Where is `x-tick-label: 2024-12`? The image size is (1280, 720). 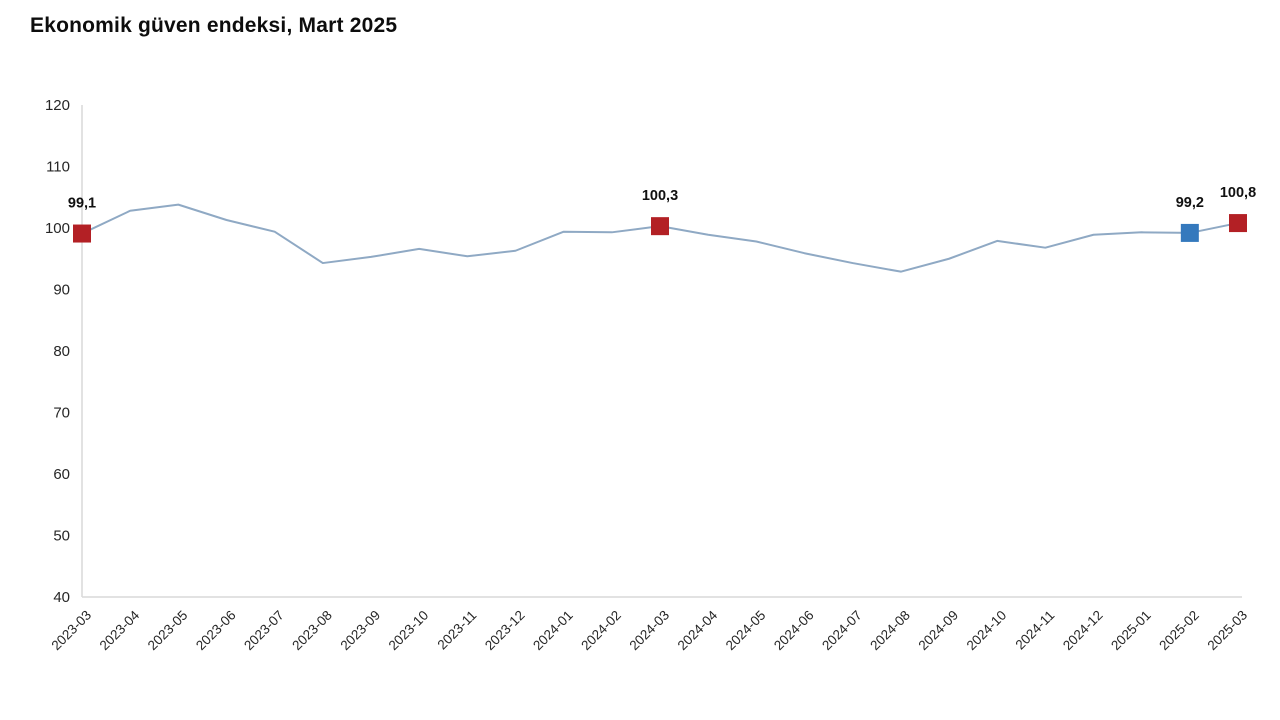
x-tick-label: 2024-12 is located at coordinates (1083, 631).